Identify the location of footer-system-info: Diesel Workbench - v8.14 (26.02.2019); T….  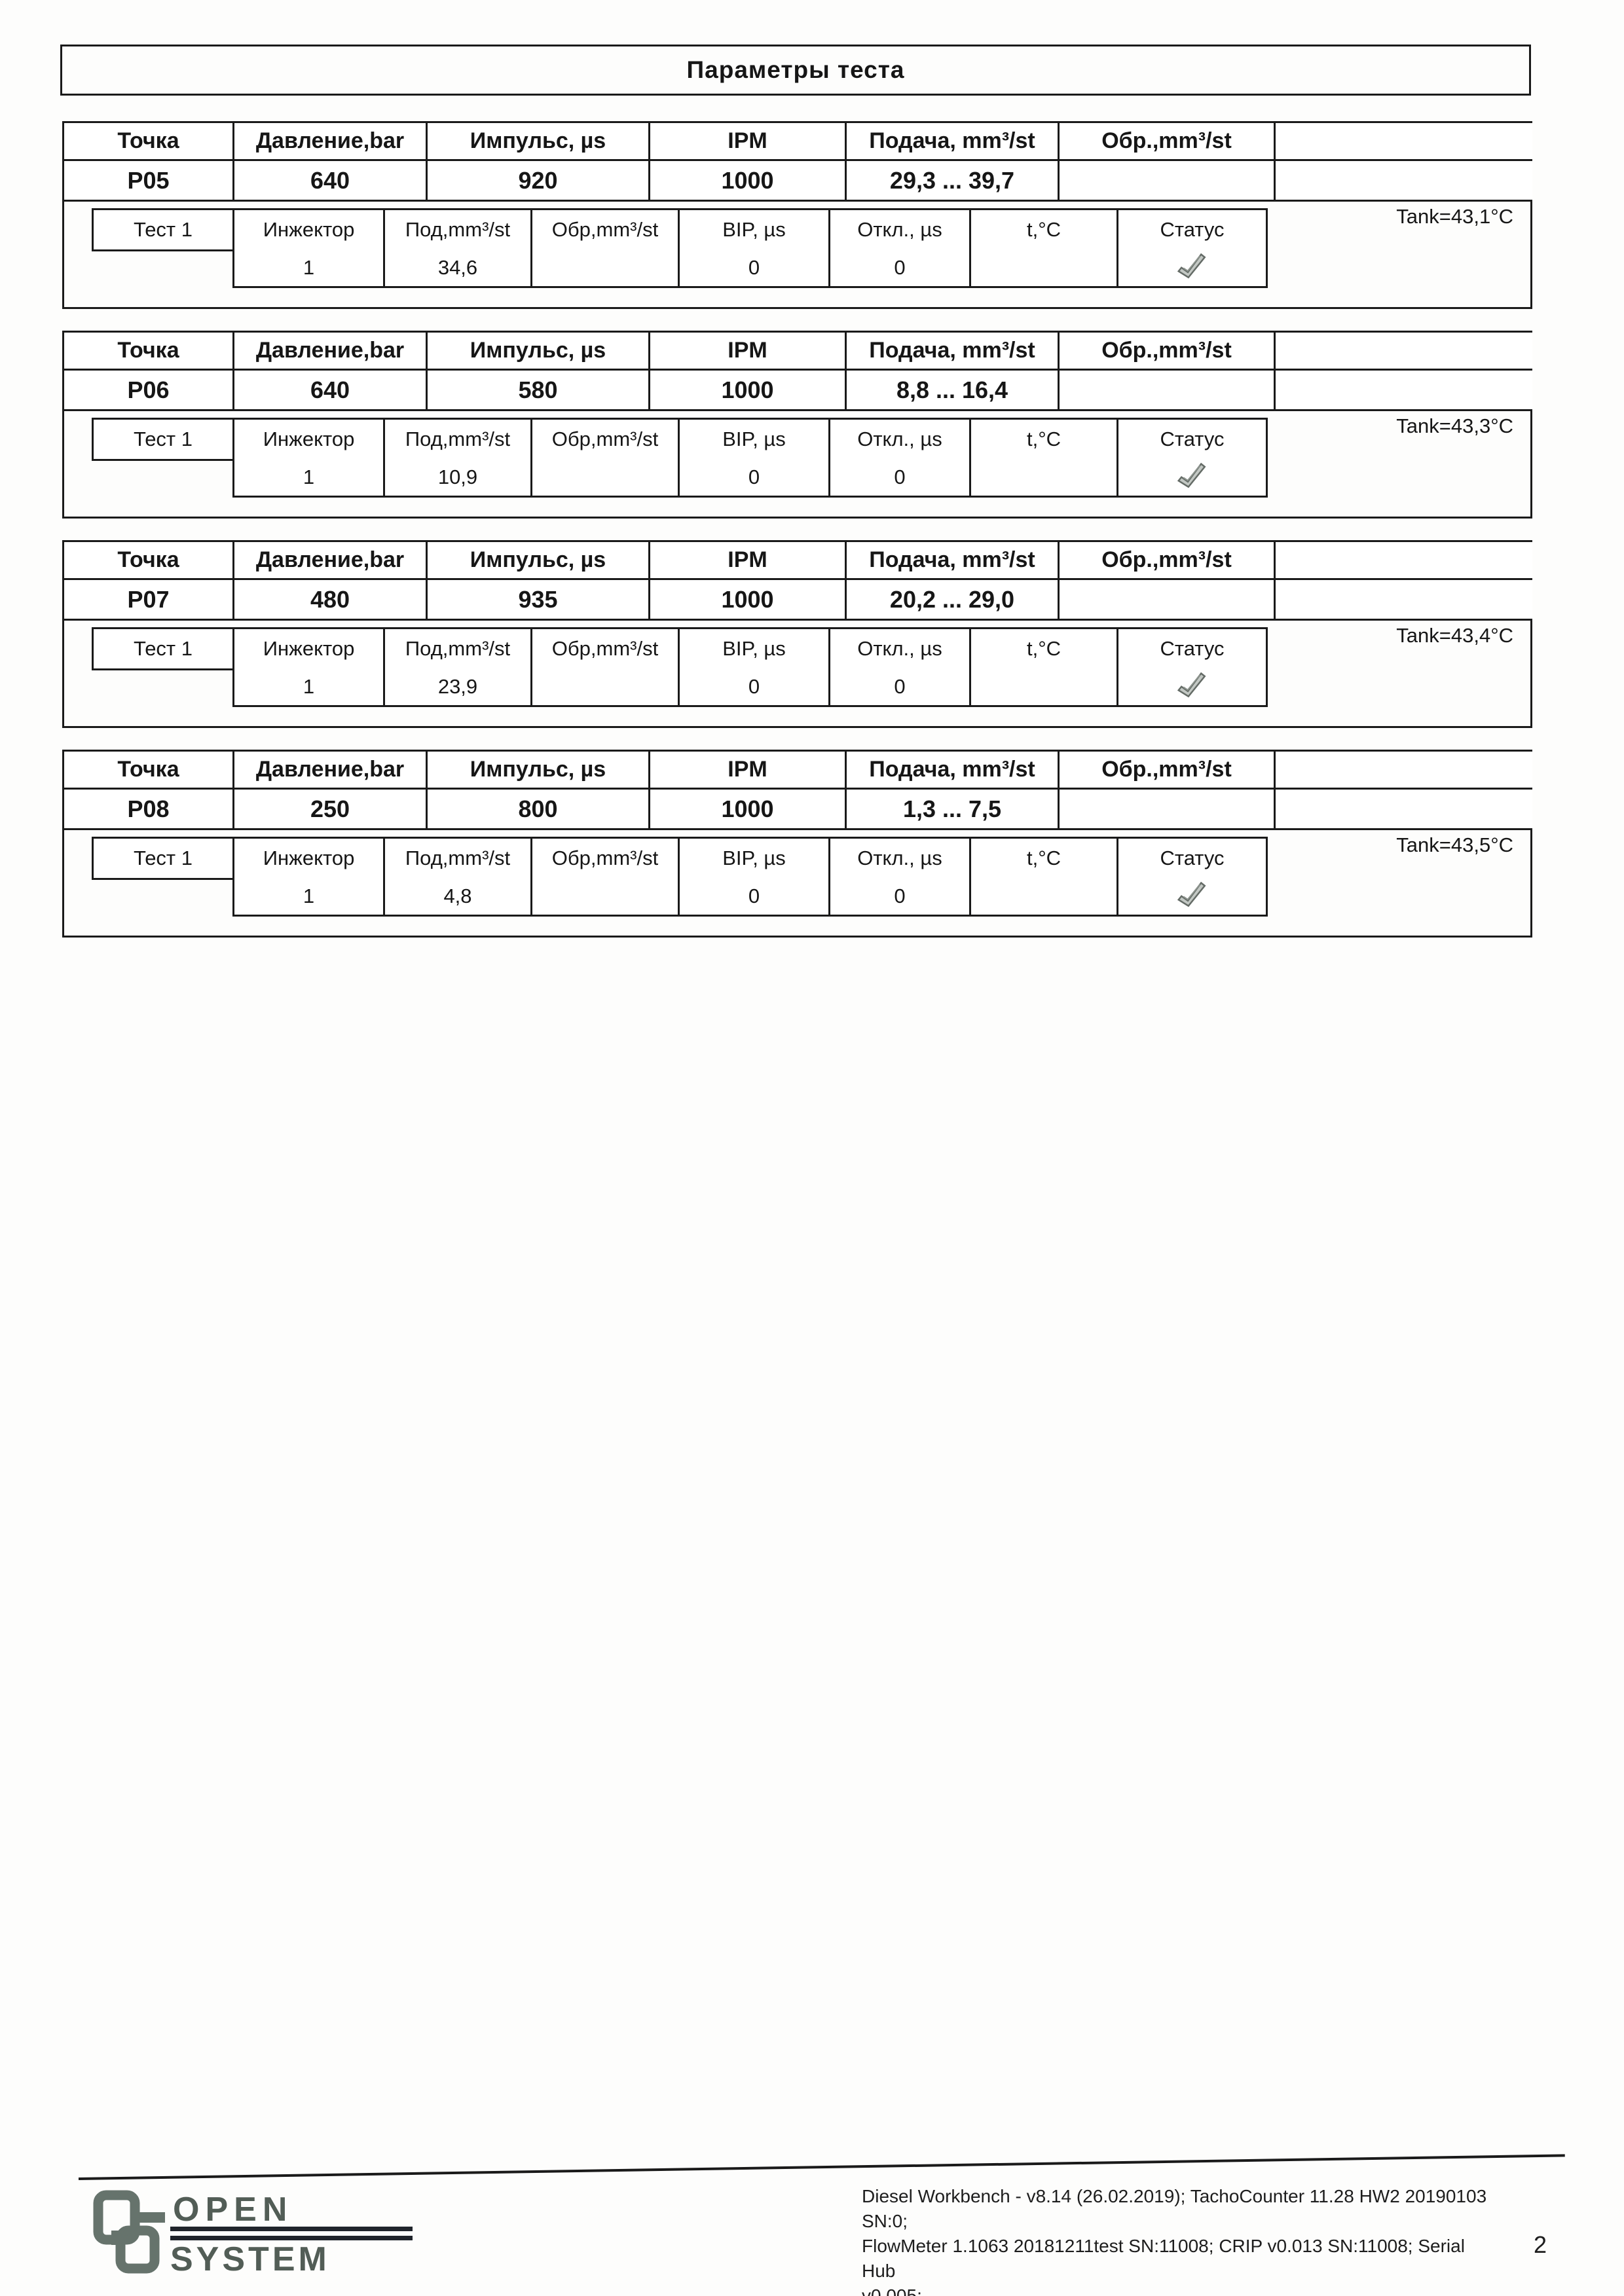
(1183, 2240).